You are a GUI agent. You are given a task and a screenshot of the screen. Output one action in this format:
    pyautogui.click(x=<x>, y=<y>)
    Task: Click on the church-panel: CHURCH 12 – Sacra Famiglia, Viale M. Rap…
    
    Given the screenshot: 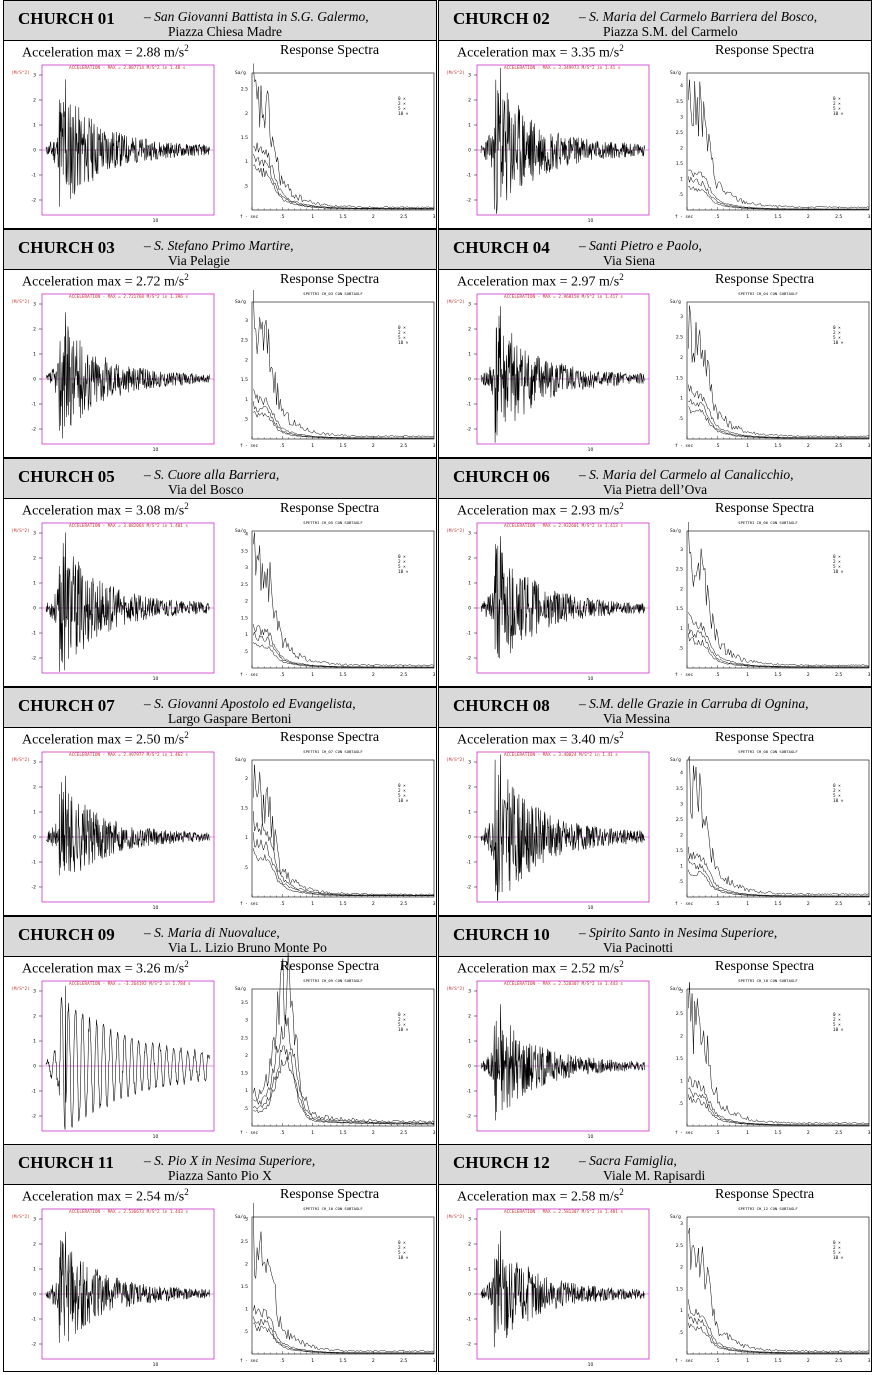 What is the action you would take?
    pyautogui.click(x=655, y=1258)
    